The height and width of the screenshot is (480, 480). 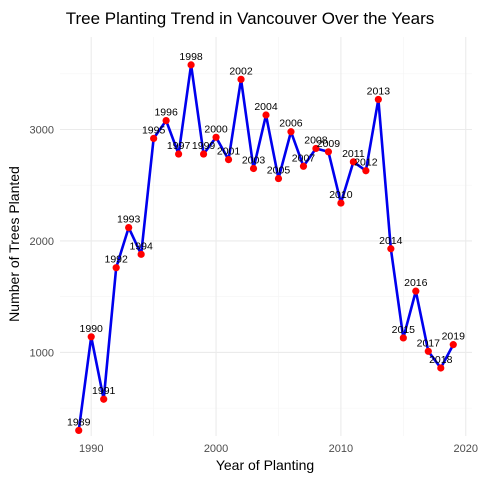 I want to click on point-label: 2013, so click(x=379, y=91).